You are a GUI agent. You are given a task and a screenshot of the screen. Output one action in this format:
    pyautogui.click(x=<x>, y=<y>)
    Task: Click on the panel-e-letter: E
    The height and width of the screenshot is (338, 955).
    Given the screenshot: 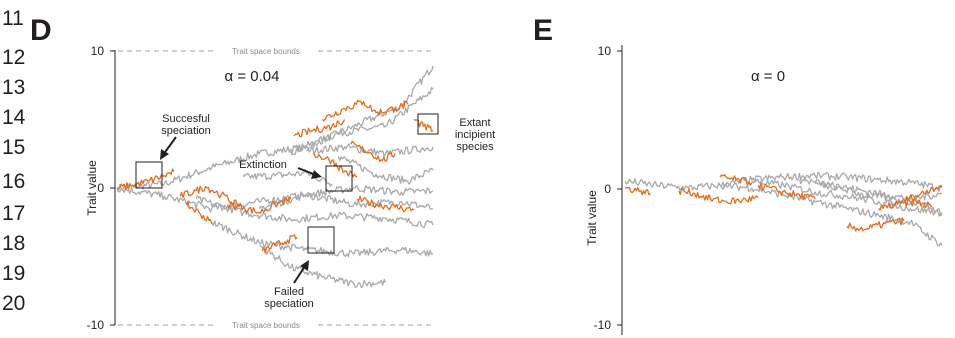 What is the action you would take?
    pyautogui.click(x=543, y=30)
    